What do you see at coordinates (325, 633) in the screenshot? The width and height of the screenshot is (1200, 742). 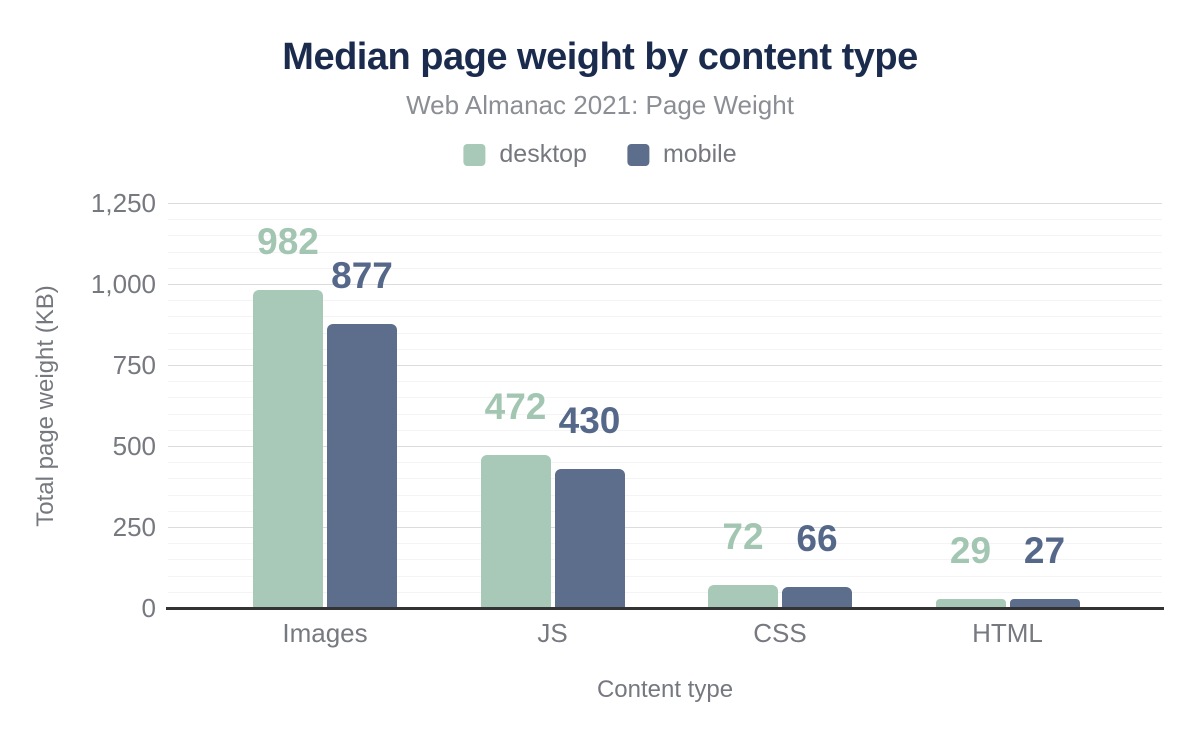 I see `x-tick-label: Images` at bounding box center [325, 633].